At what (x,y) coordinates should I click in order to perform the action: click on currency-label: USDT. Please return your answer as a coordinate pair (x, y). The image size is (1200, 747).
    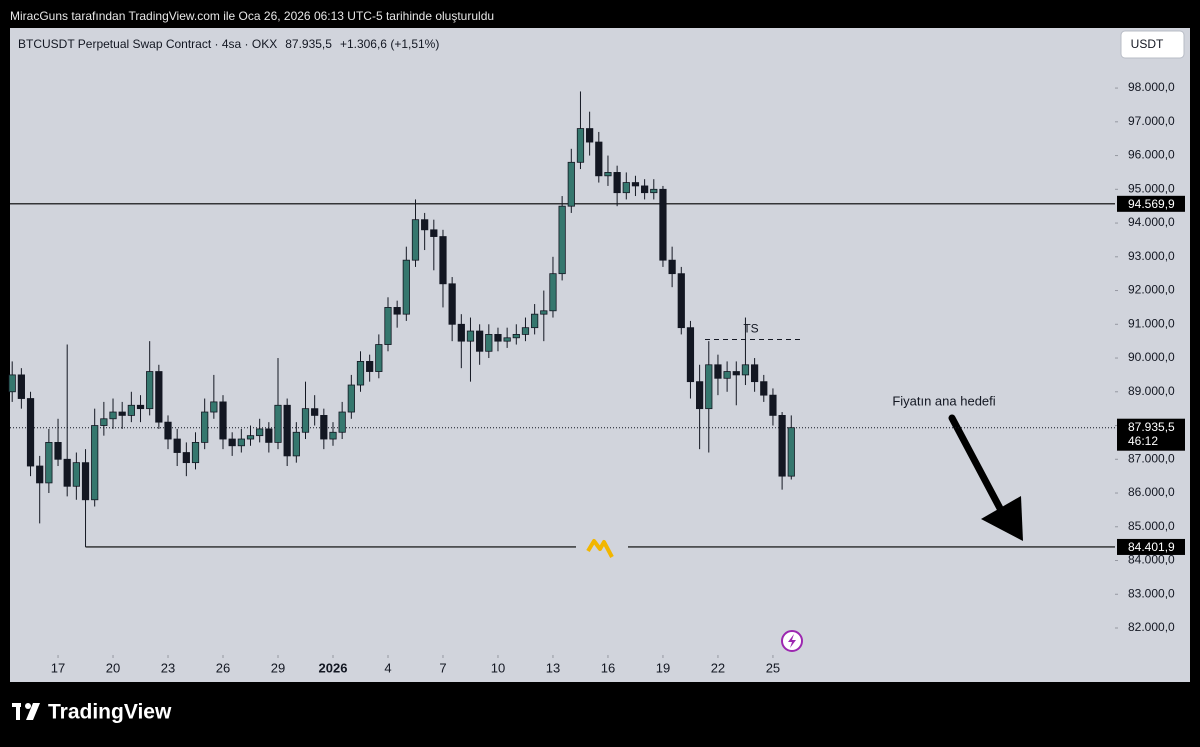
    Looking at the image, I should click on (1147, 44).